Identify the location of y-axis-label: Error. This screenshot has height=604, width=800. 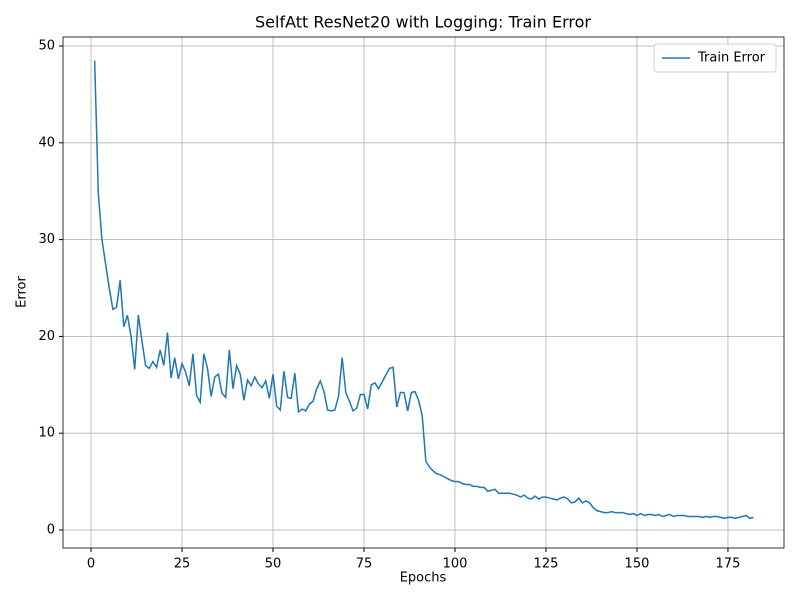
(22, 292).